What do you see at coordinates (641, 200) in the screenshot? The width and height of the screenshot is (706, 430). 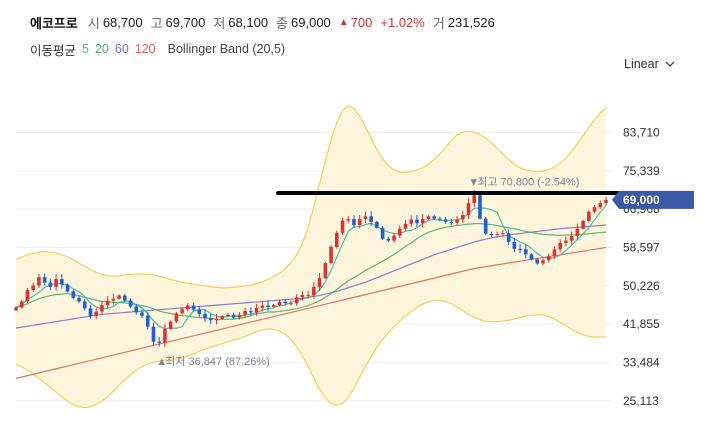 I see `current-price-label: 69,000` at bounding box center [641, 200].